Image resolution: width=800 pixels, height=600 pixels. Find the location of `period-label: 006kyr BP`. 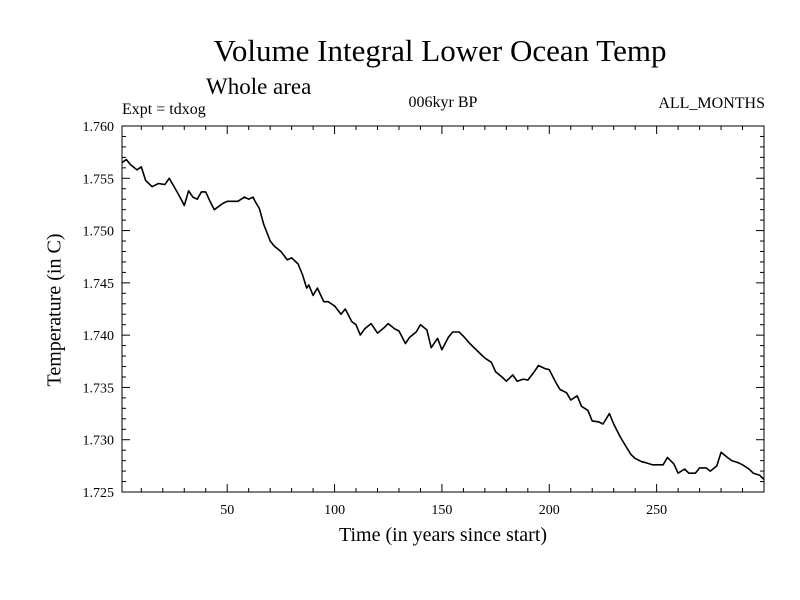

period-label: 006kyr BP is located at coordinates (443, 102).